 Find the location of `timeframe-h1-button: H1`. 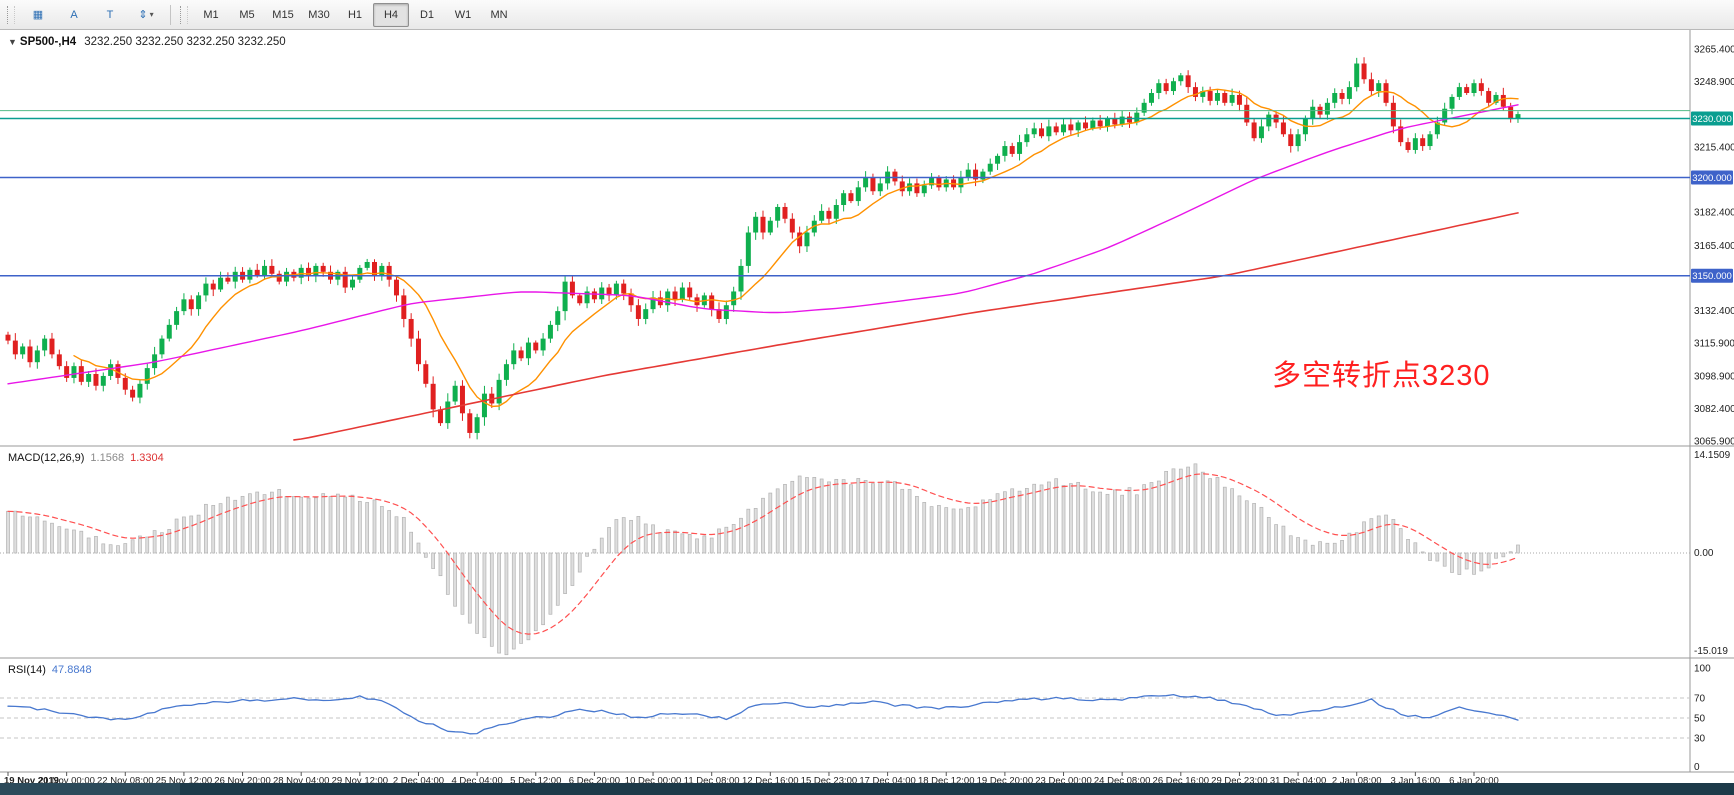

timeframe-h1-button: H1 is located at coordinates (355, 14).